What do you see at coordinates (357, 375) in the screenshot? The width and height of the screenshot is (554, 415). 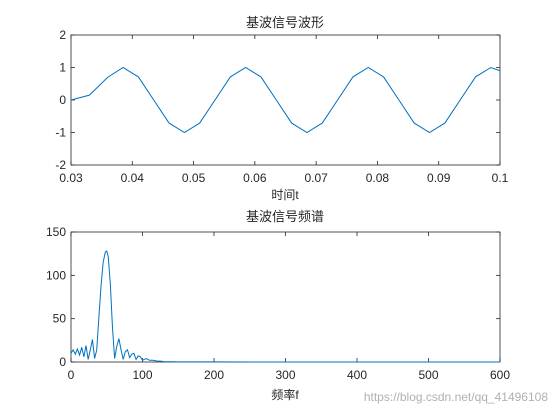 I see `spectrum-x-tick-label: 400` at bounding box center [357, 375].